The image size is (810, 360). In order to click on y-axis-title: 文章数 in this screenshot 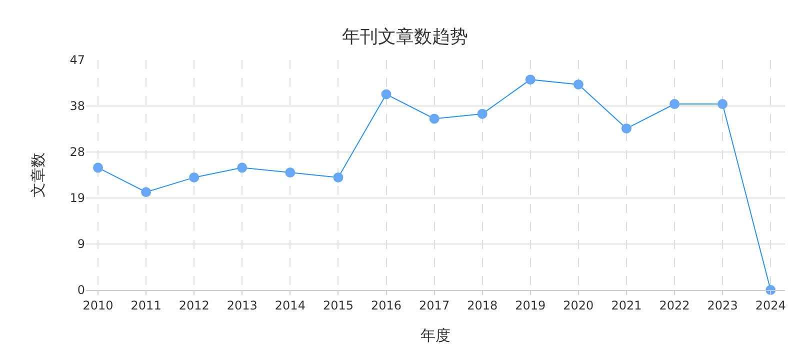, I will do `click(37, 175)`.